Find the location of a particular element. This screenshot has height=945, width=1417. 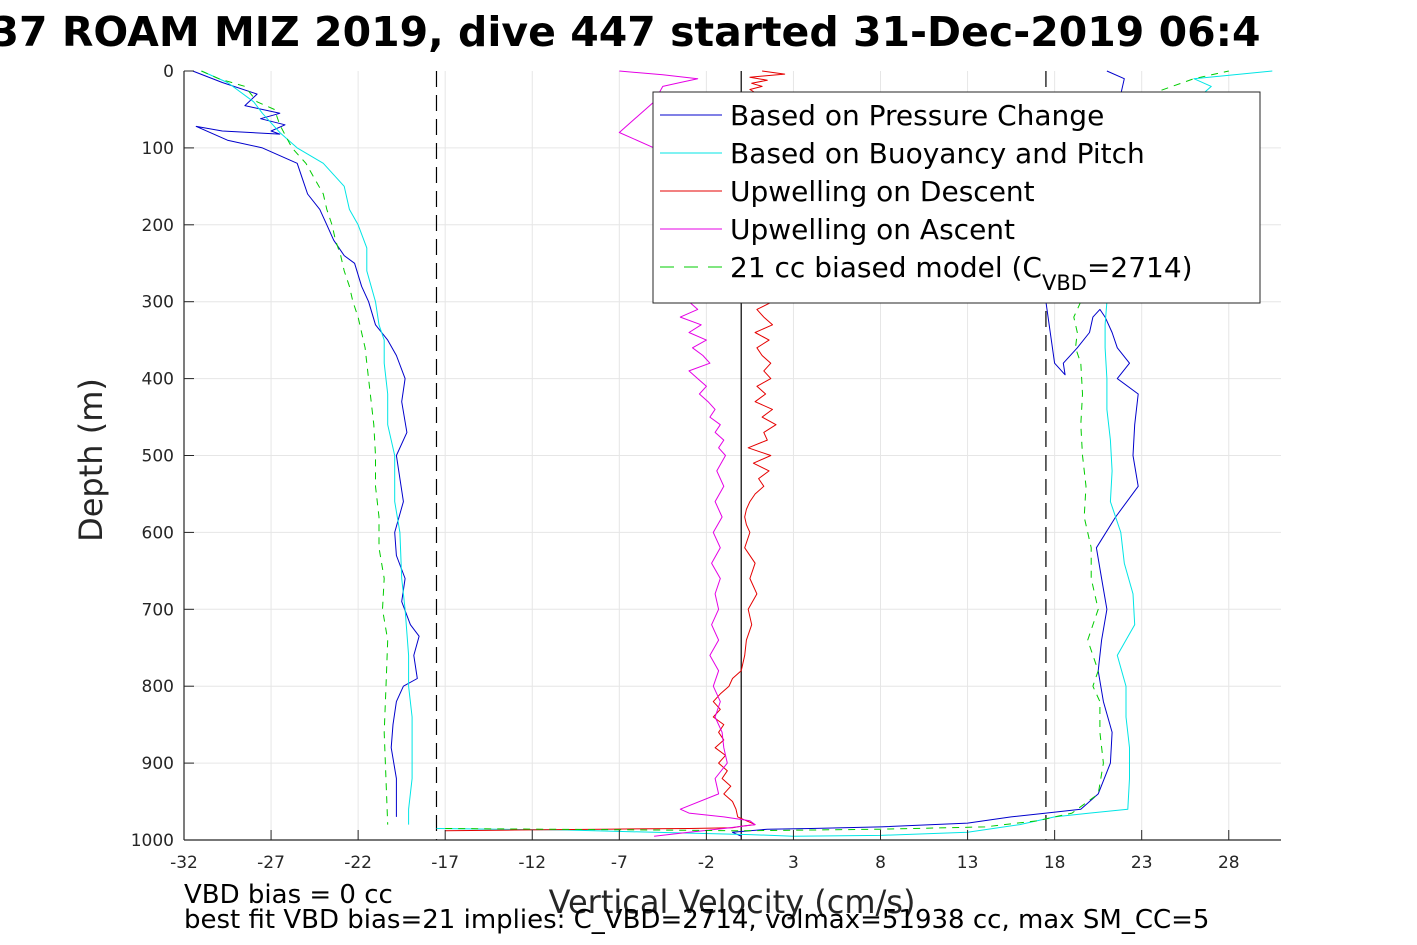

y-tick-label: 800 is located at coordinates (158, 687).